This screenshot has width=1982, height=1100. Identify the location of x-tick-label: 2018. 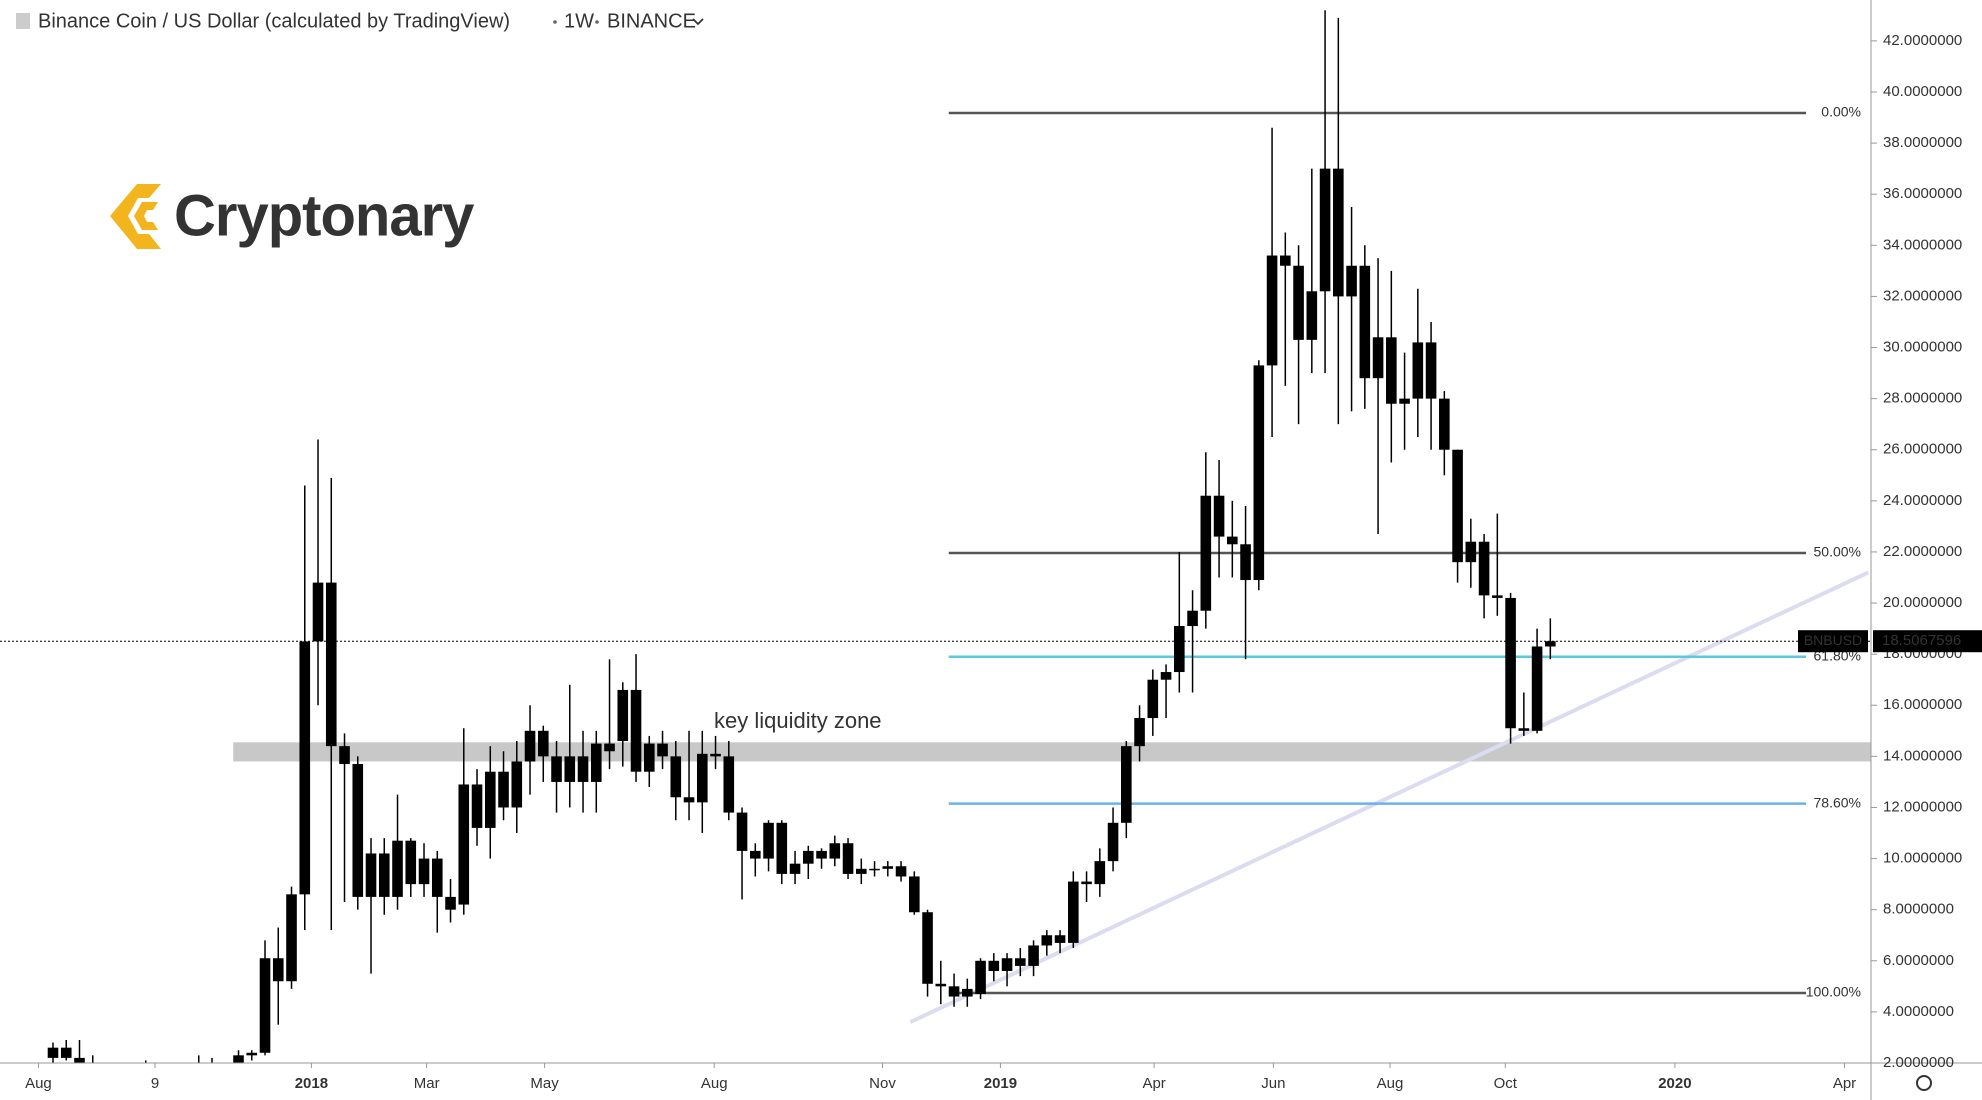
(311, 1083).